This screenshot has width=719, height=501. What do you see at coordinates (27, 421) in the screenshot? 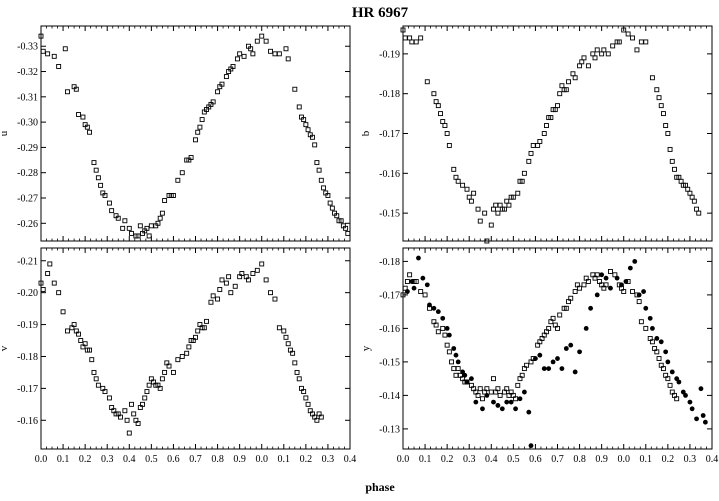
I see `y-tick-label: -0.16` at bounding box center [27, 421].